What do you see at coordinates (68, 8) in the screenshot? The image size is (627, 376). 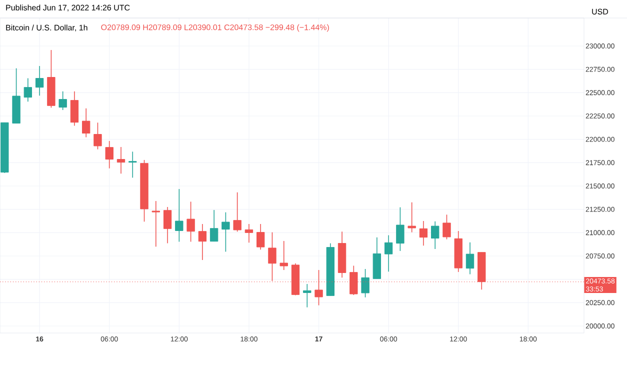 I see `text: Published Jun 17, 2022 14:26 UTC` at bounding box center [68, 8].